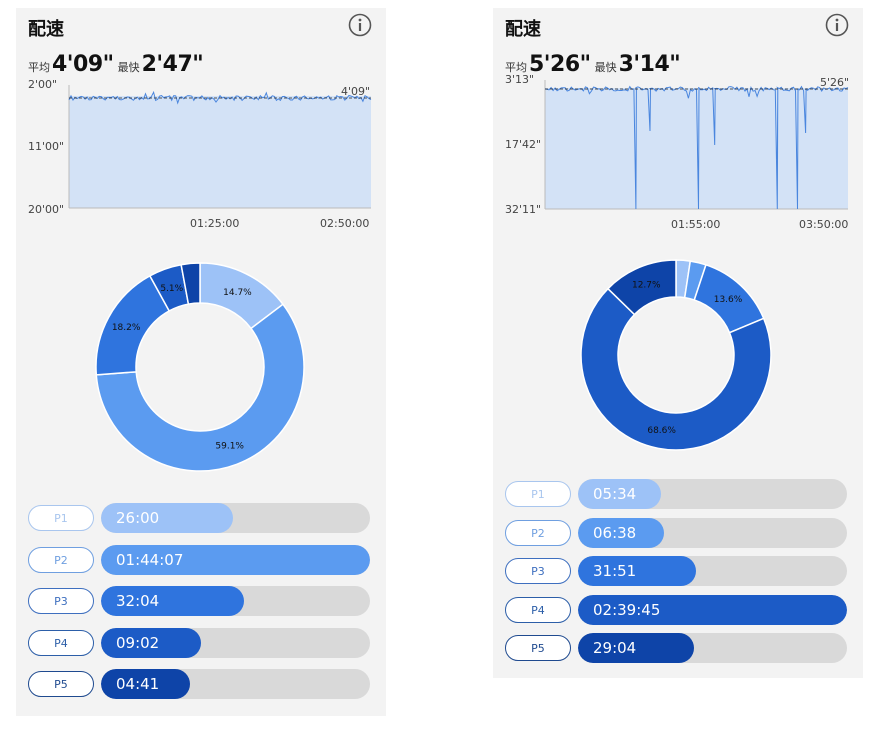 The width and height of the screenshot is (878, 730). Describe the element at coordinates (560, 64) in the screenshot. I see `avg-value: 5'26"` at that location.